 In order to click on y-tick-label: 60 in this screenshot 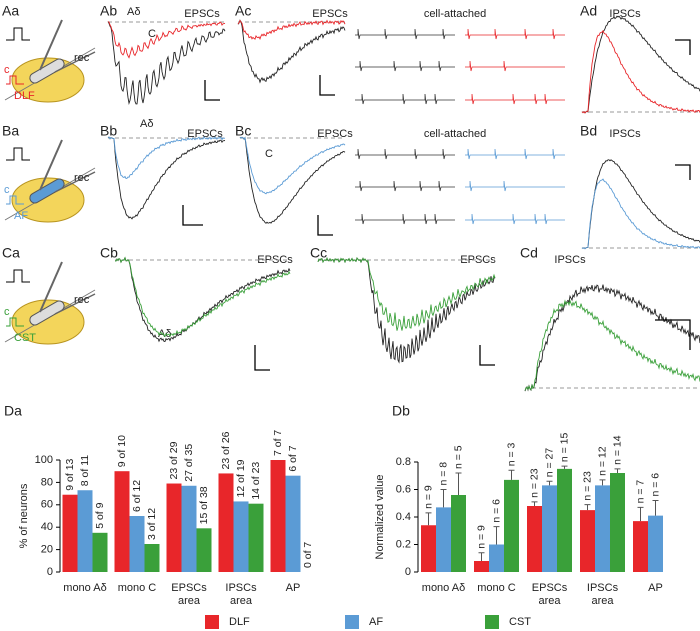, I will do `click(47, 505)`.